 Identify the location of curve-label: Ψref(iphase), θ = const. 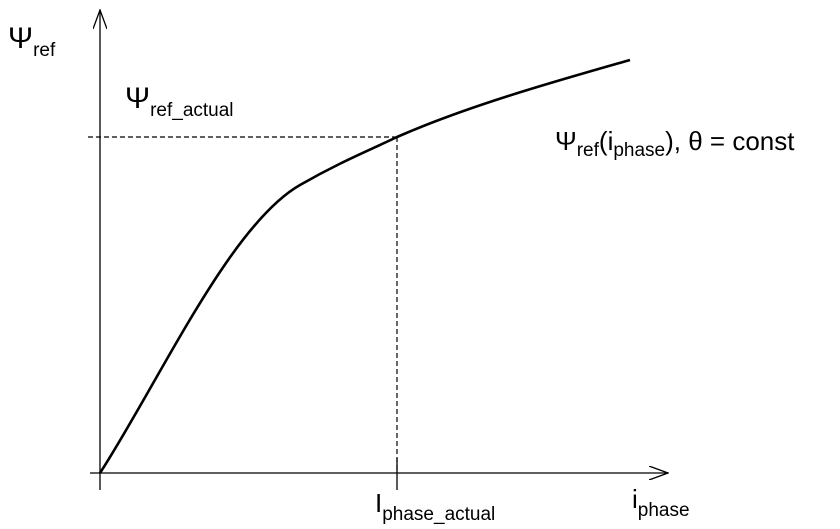
(675, 143).